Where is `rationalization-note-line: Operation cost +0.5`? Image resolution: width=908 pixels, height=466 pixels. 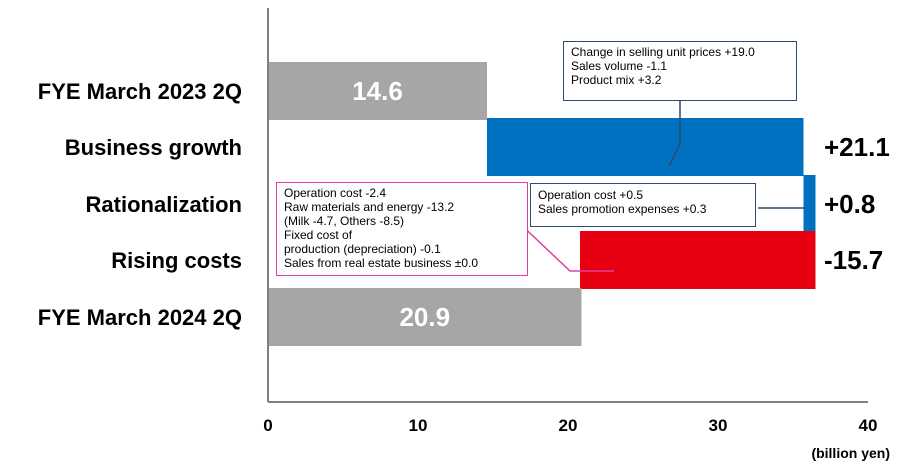
rationalization-note-line: Operation cost +0.5 is located at coordinates (591, 195).